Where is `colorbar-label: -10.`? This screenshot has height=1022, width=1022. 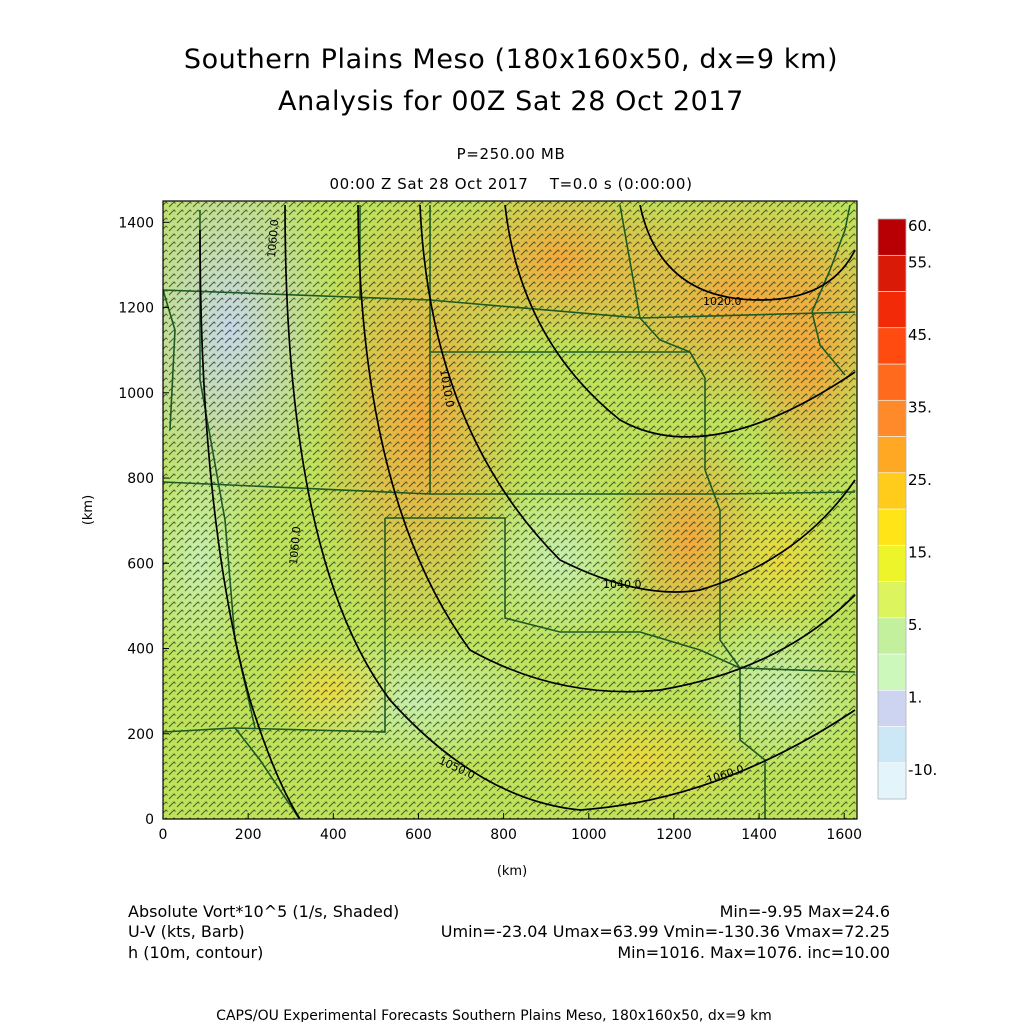 colorbar-label: -10. is located at coordinates (922, 770).